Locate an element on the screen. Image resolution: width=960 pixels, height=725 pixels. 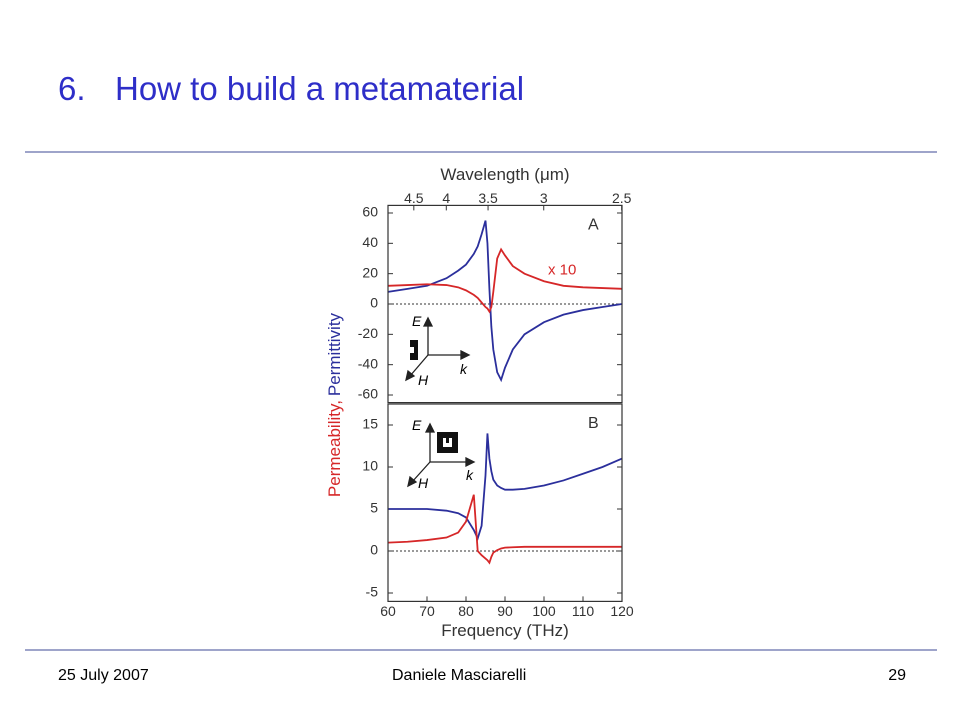
footer-author: Daniele Masciarelli is located at coordinates (459, 675).